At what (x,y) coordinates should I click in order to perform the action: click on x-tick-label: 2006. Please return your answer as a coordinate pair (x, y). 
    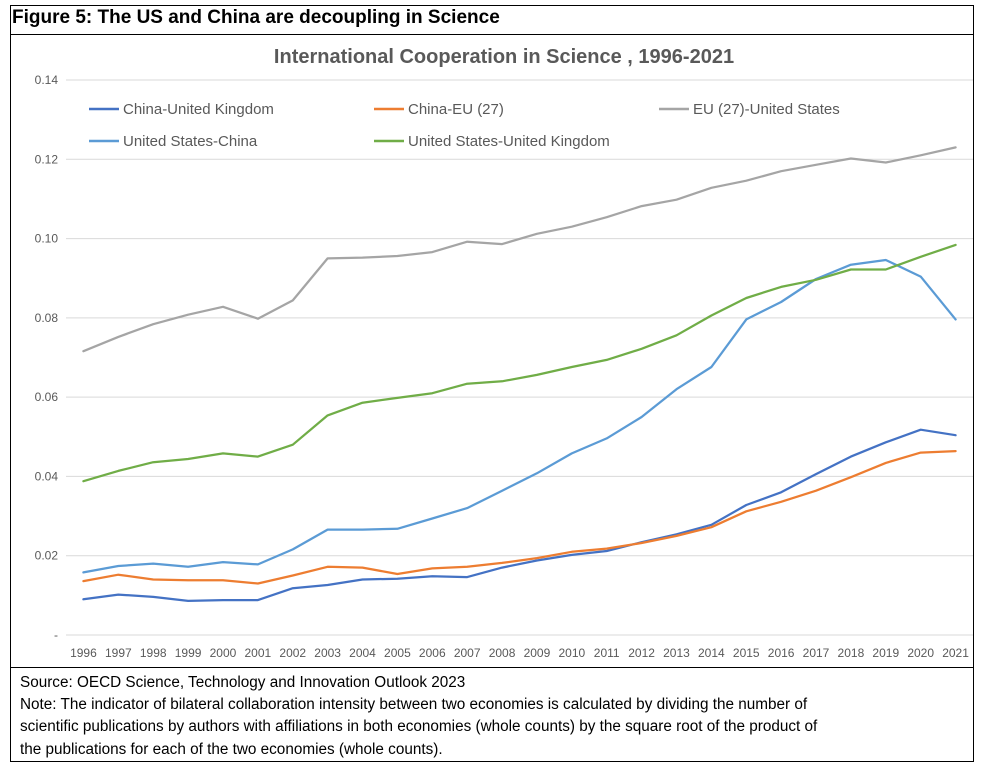
    Looking at the image, I should click on (432, 653).